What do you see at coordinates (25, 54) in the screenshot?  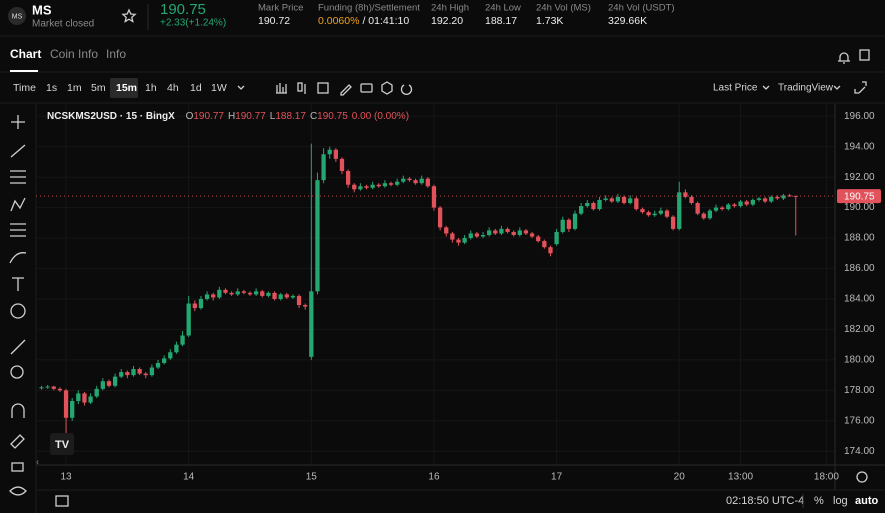 I see `tab: Chart` at bounding box center [25, 54].